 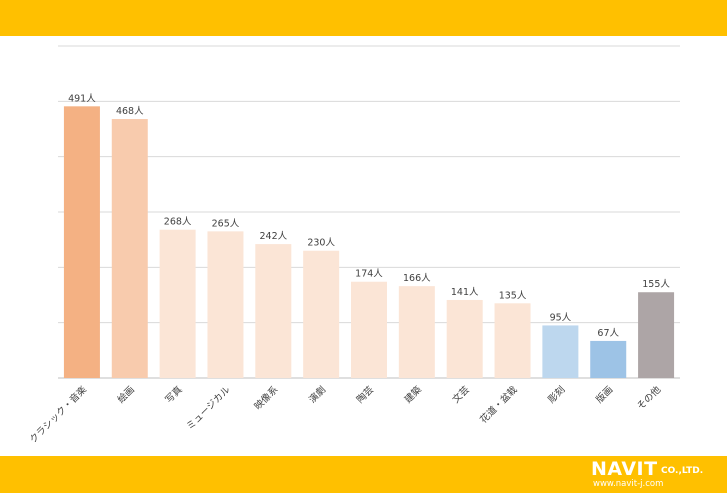 I want to click on data-label: 141人, so click(x=465, y=292).